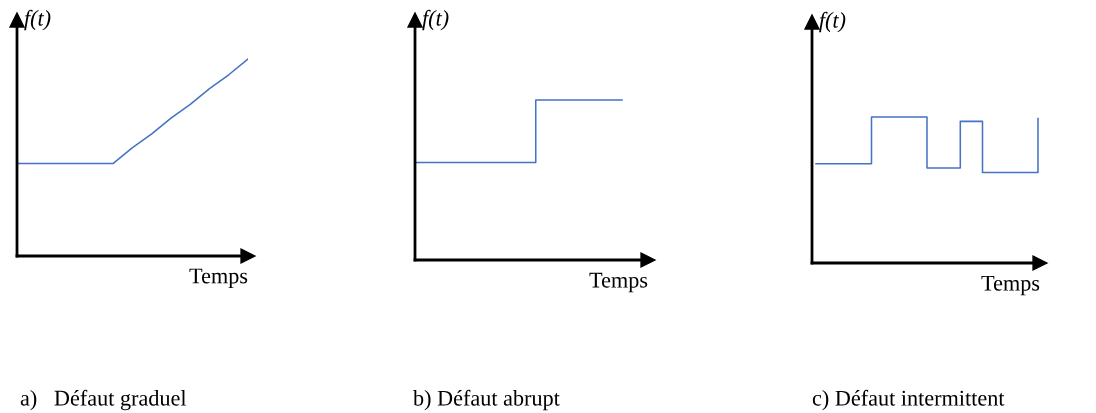 This screenshot has height=413, width=1096. Describe the element at coordinates (103, 400) in the screenshot. I see `text: a) Défaut graduel` at that location.